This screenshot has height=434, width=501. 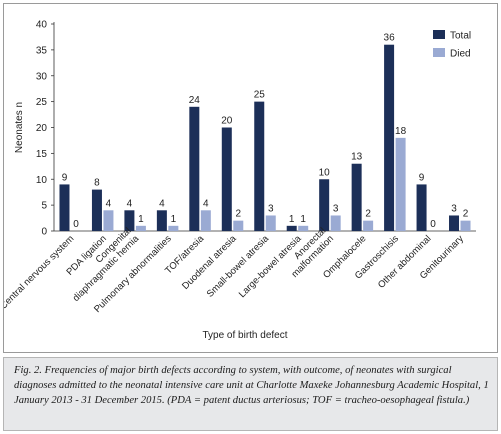 What do you see at coordinates (42, 180) in the screenshot?
I see `y-tick-label: 10` at bounding box center [42, 180].